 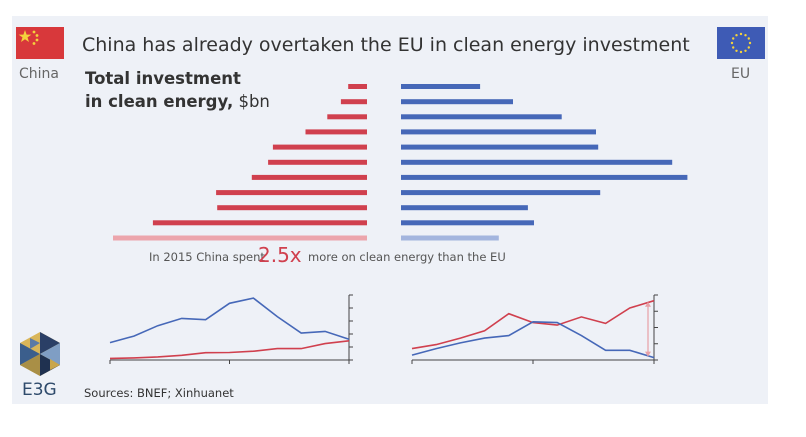 What do you see at coordinates (280, 255) in the screenshot?
I see `callout-highlight: 2.5x` at bounding box center [280, 255].